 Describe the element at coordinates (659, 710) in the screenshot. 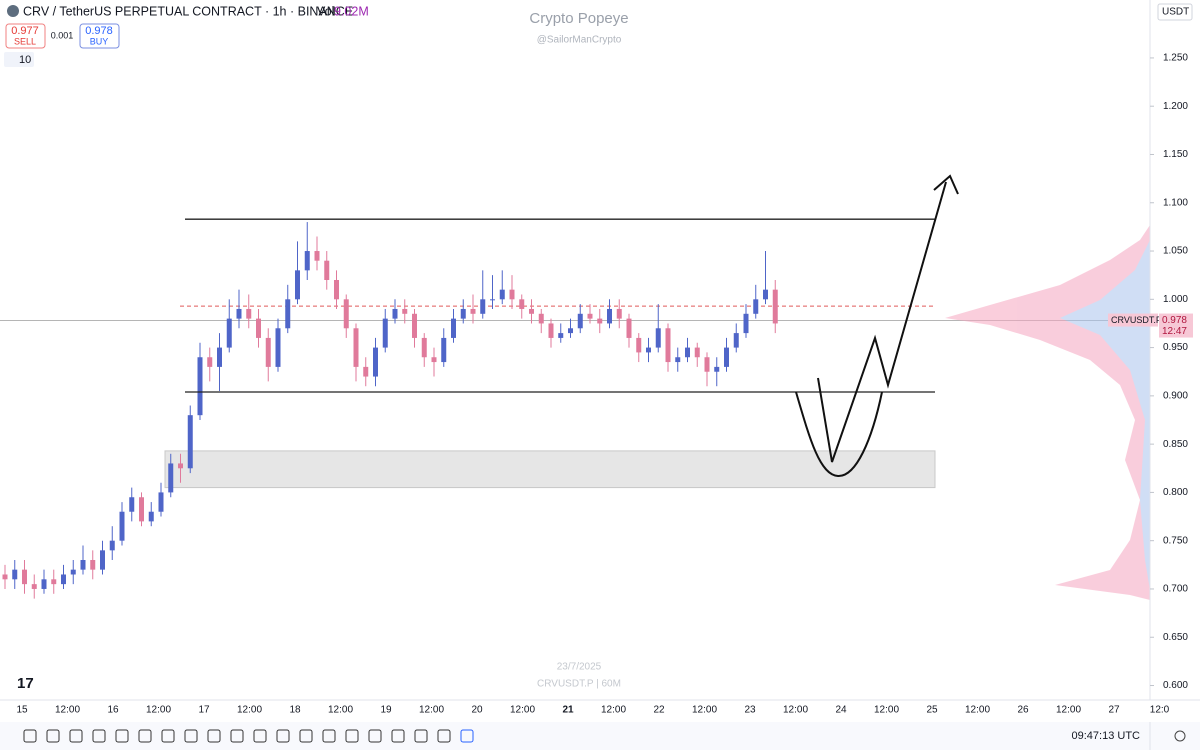

I see `x-tick-label: 22` at that location.